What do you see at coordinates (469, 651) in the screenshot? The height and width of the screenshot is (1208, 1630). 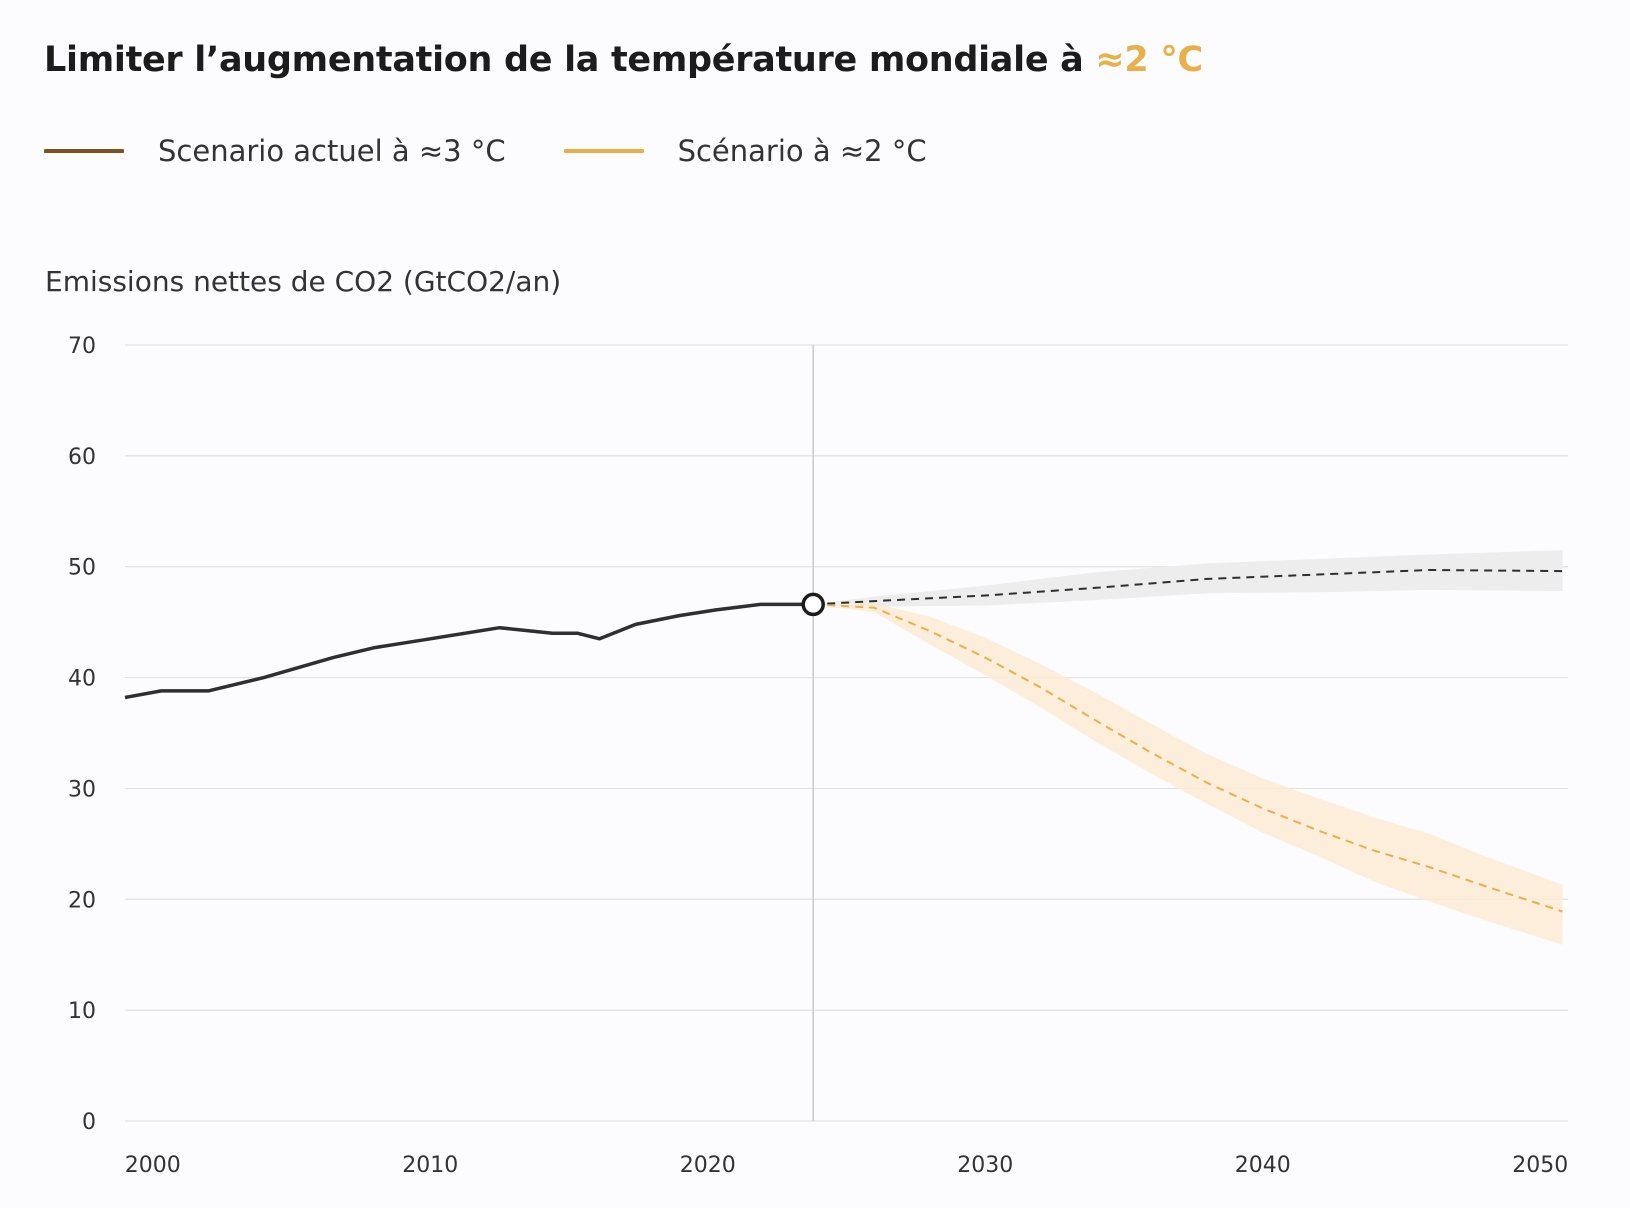 I see `historical-emissions-line` at bounding box center [469, 651].